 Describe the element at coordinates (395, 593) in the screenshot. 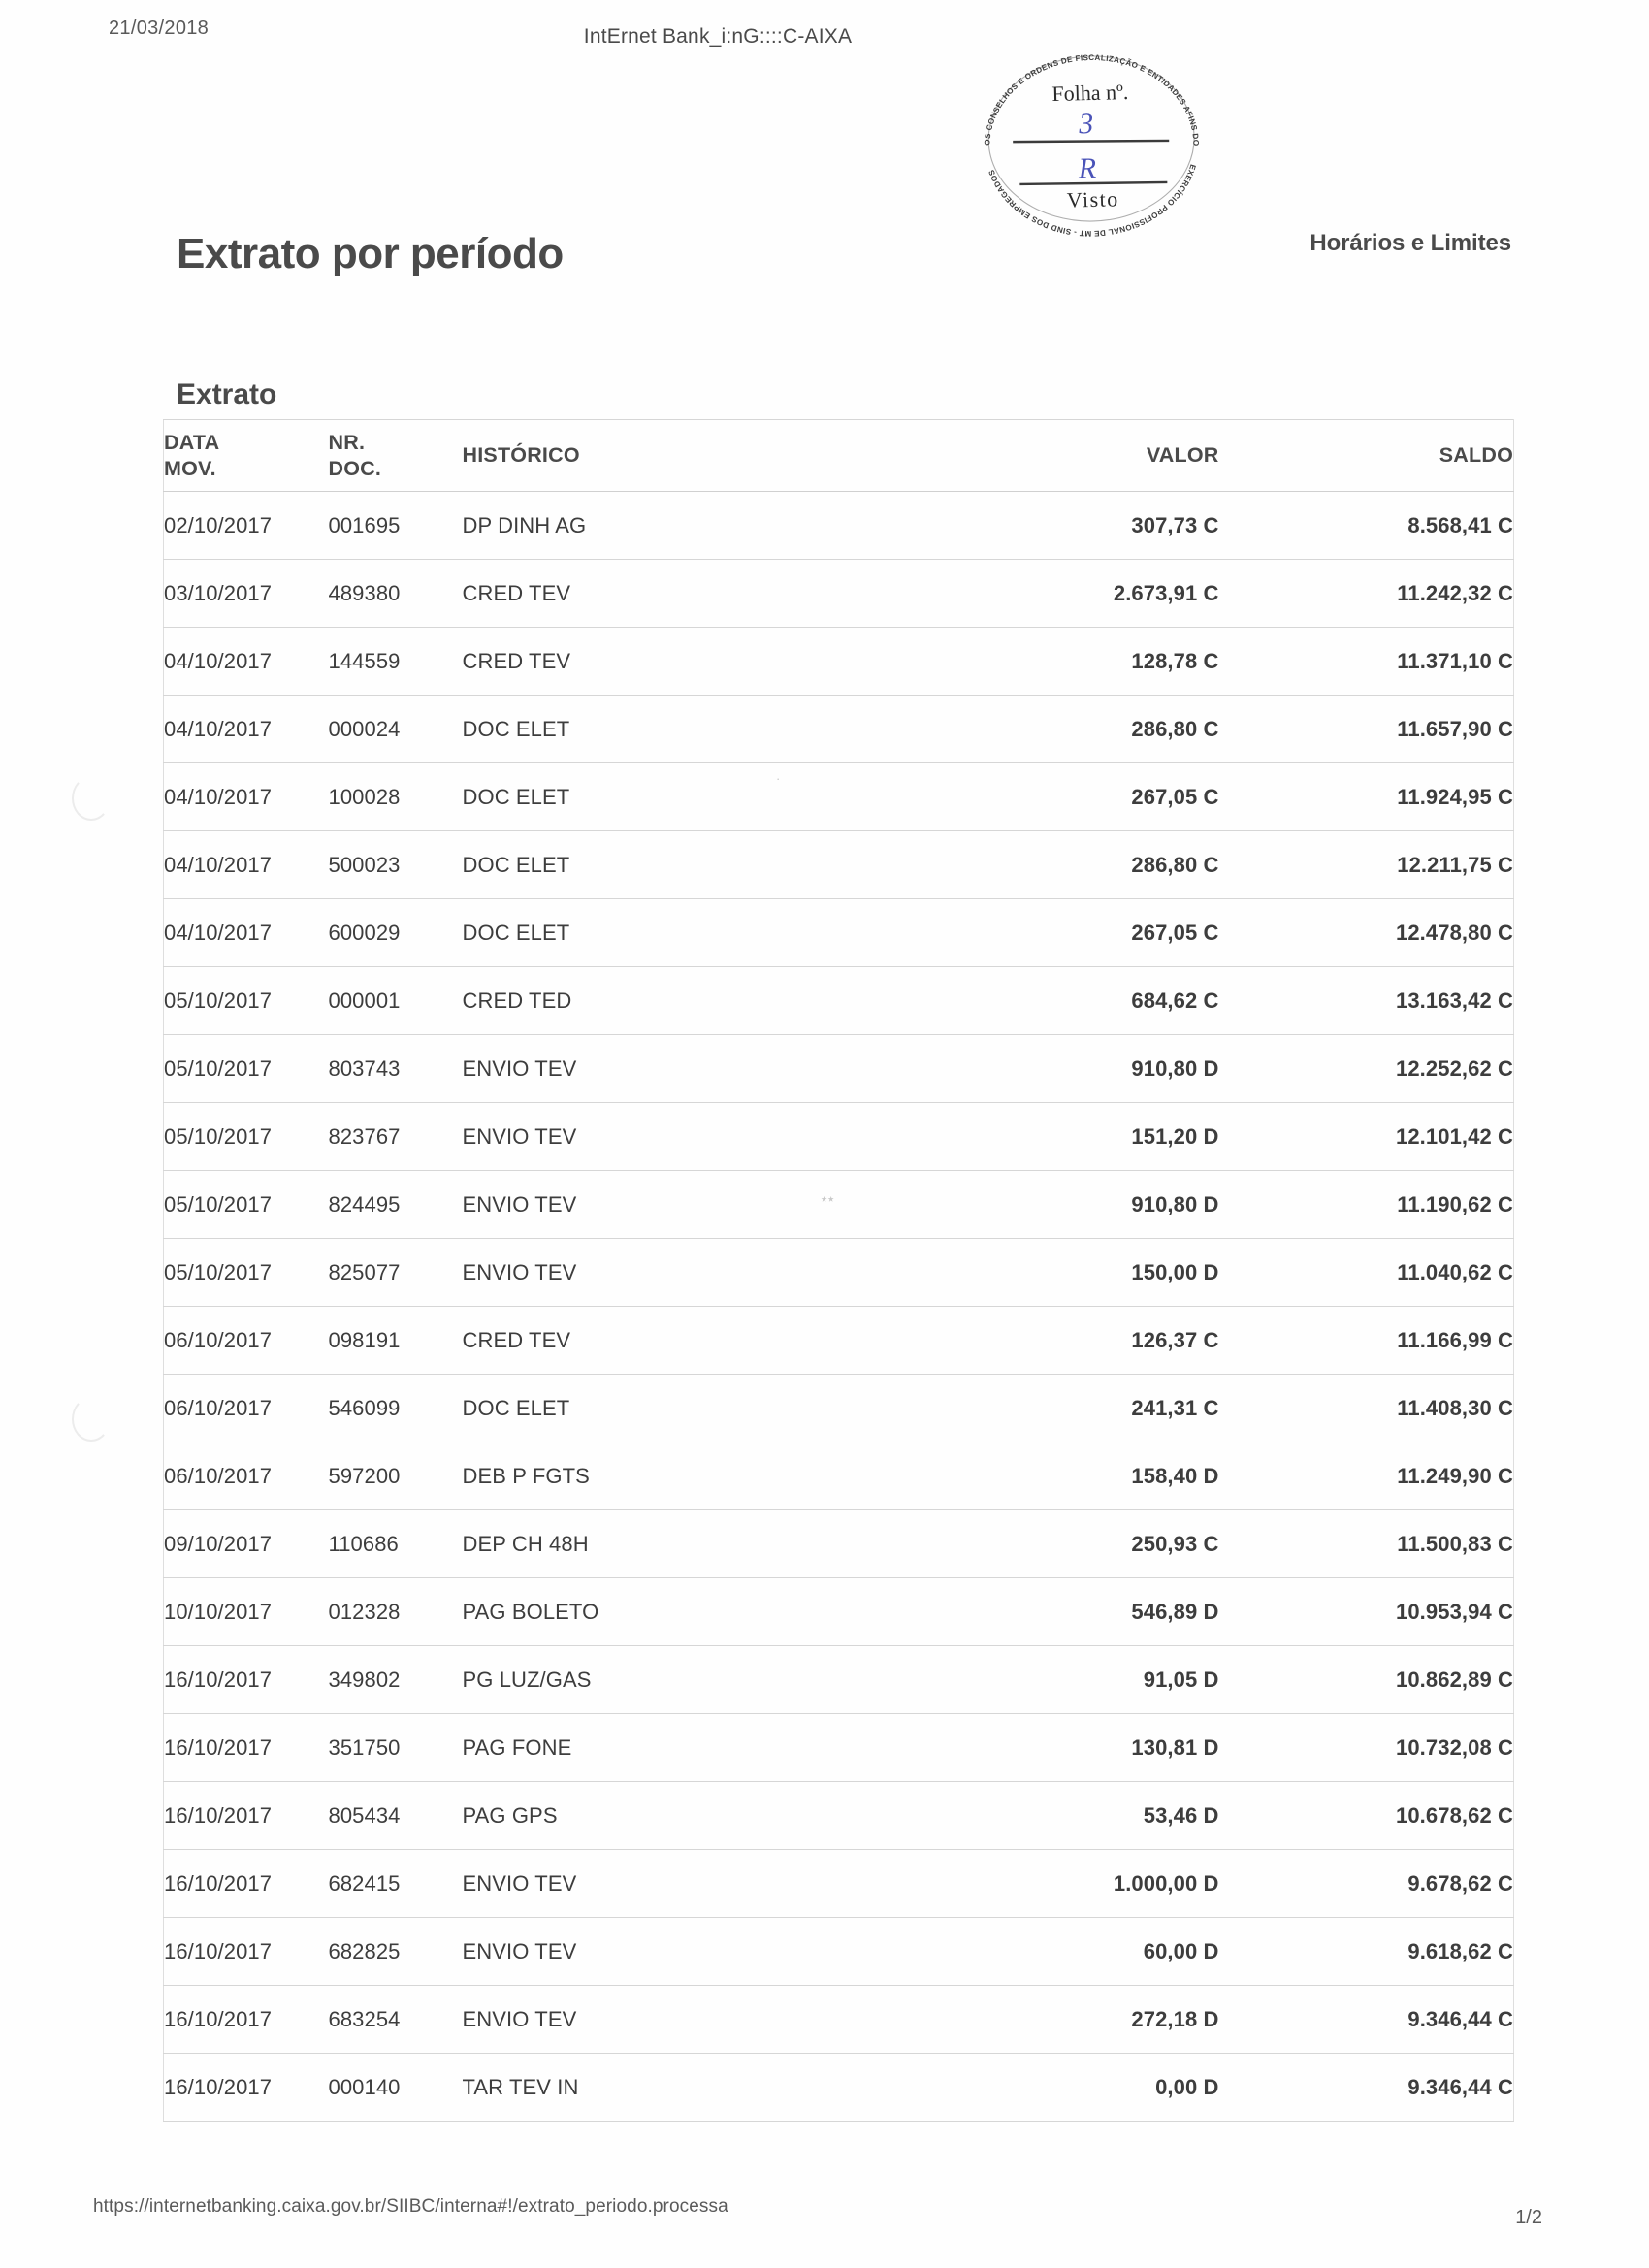

I see `cell-nr-doc: 489380` at that location.